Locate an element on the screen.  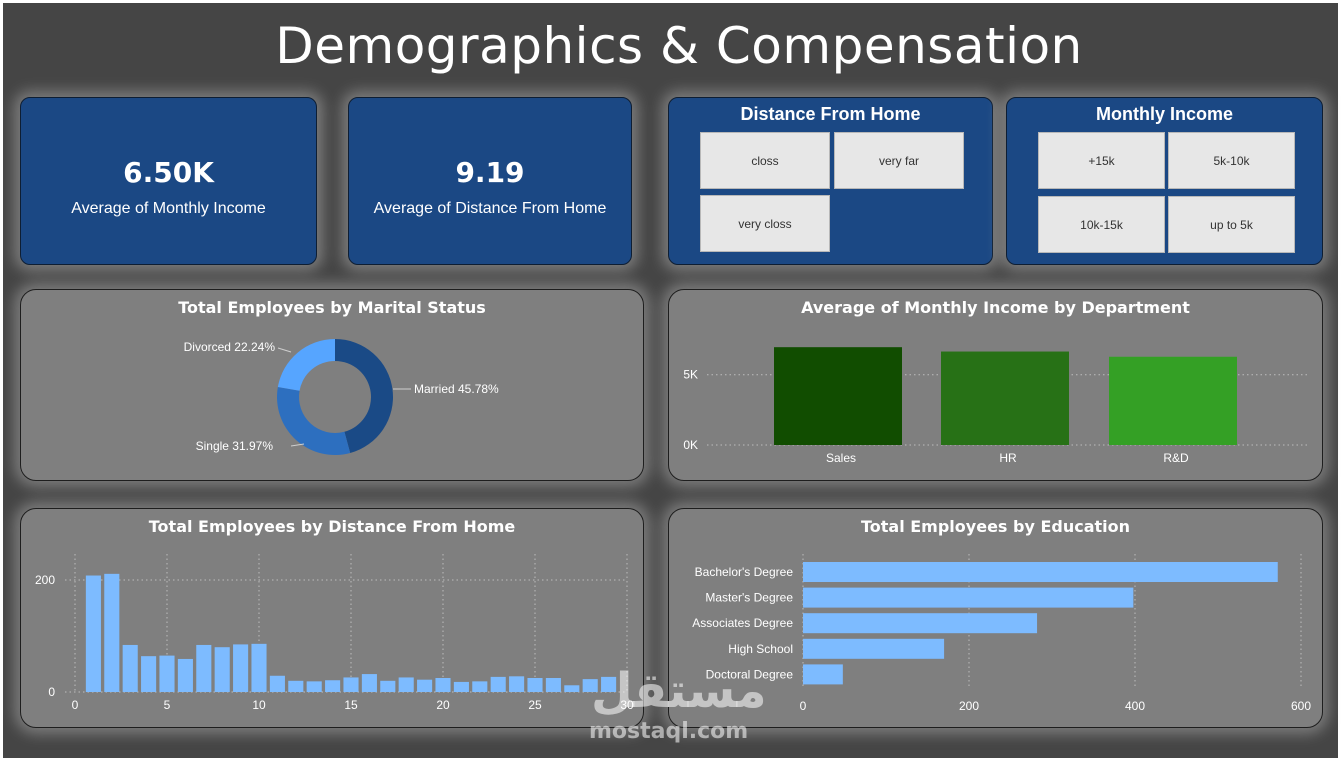
bar-hr is located at coordinates (1005, 398).